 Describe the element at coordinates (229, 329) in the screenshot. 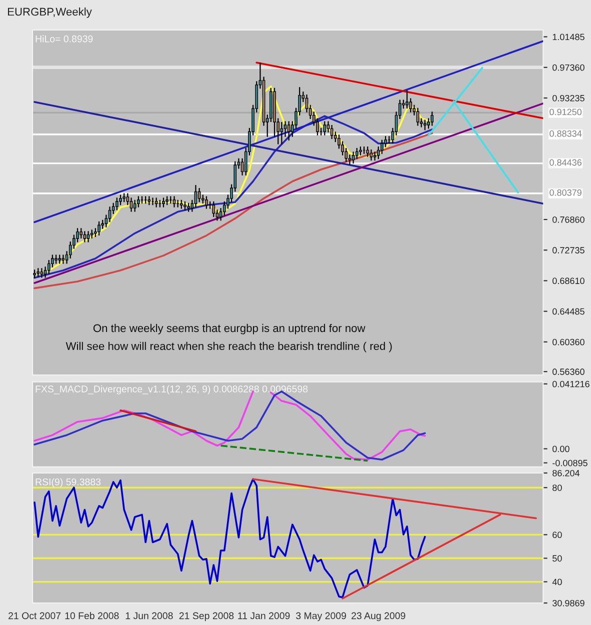

I see `annotation: On the weekly seems that eurgbp is an uptrend for now` at that location.